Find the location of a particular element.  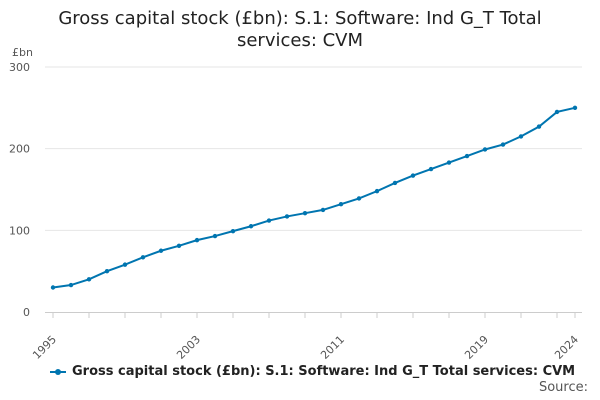

x-tick-label: 2003 is located at coordinates (188, 347).